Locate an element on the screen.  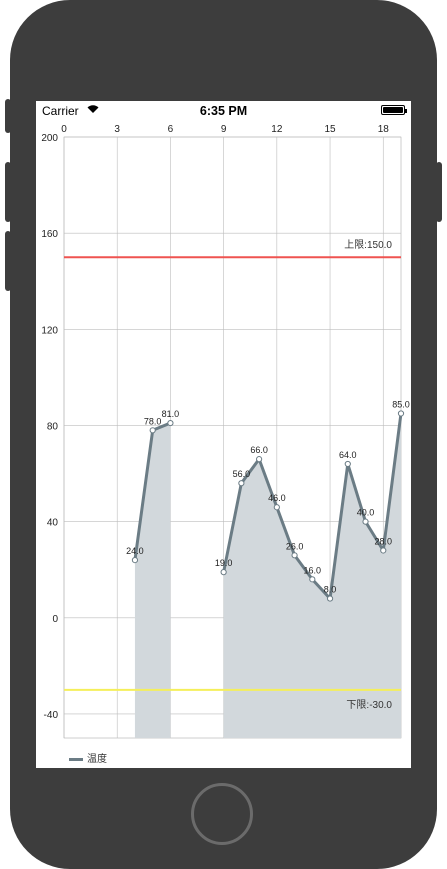
legend-swatch is located at coordinates (76, 759).